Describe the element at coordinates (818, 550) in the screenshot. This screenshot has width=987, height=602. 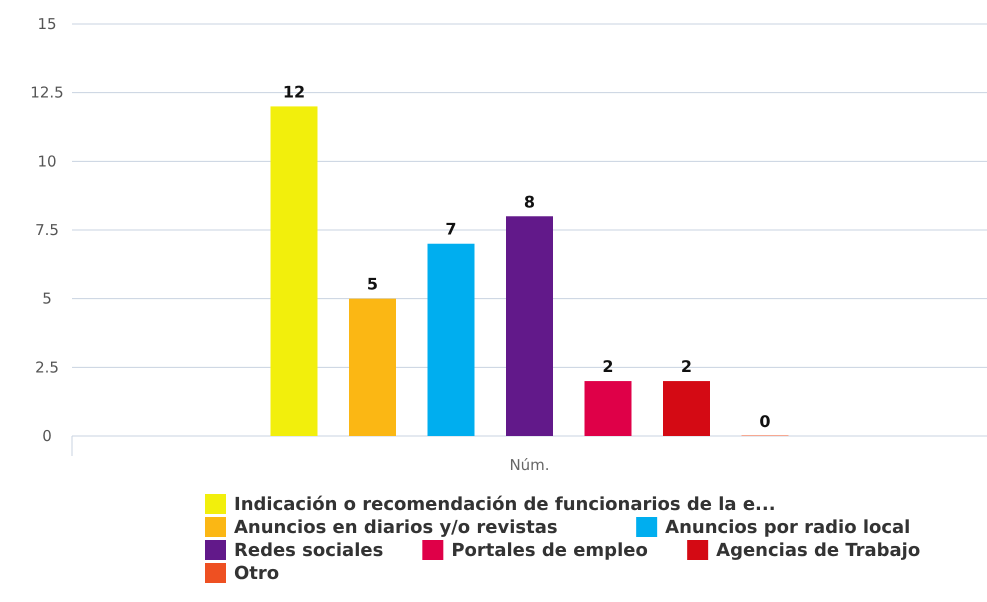
I see `legend-label: Agencias de Trabajo` at that location.